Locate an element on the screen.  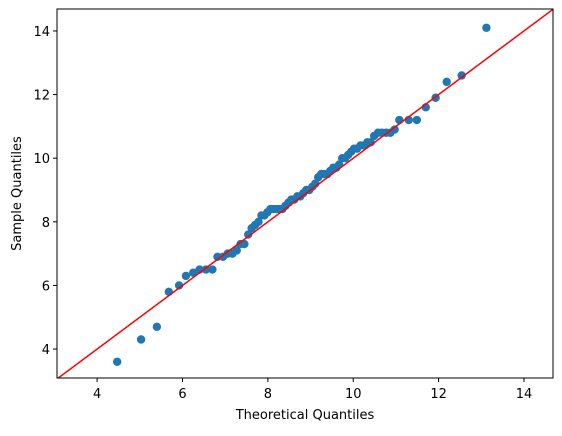
y-tick-label: 4 is located at coordinates (46, 350).